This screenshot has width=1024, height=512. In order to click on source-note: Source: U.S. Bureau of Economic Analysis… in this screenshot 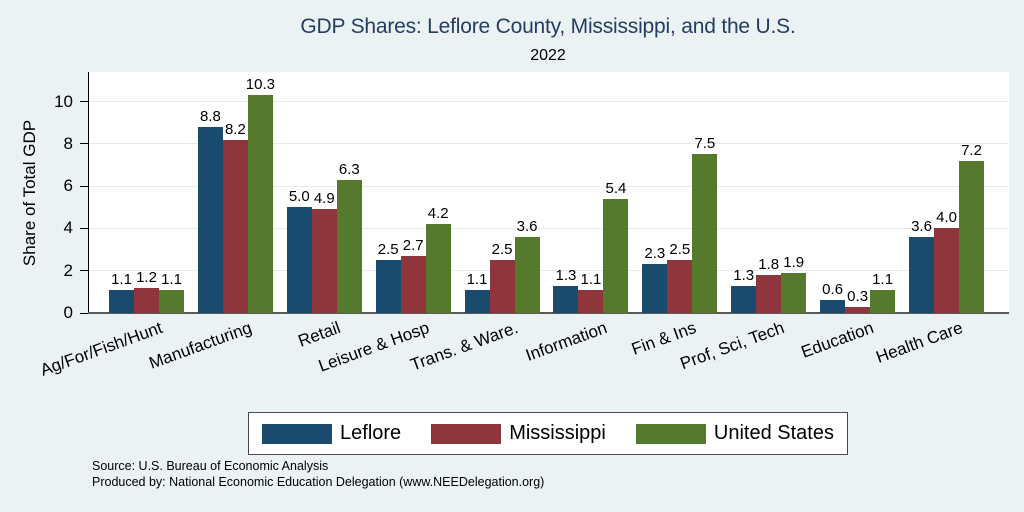, I will do `click(318, 474)`.